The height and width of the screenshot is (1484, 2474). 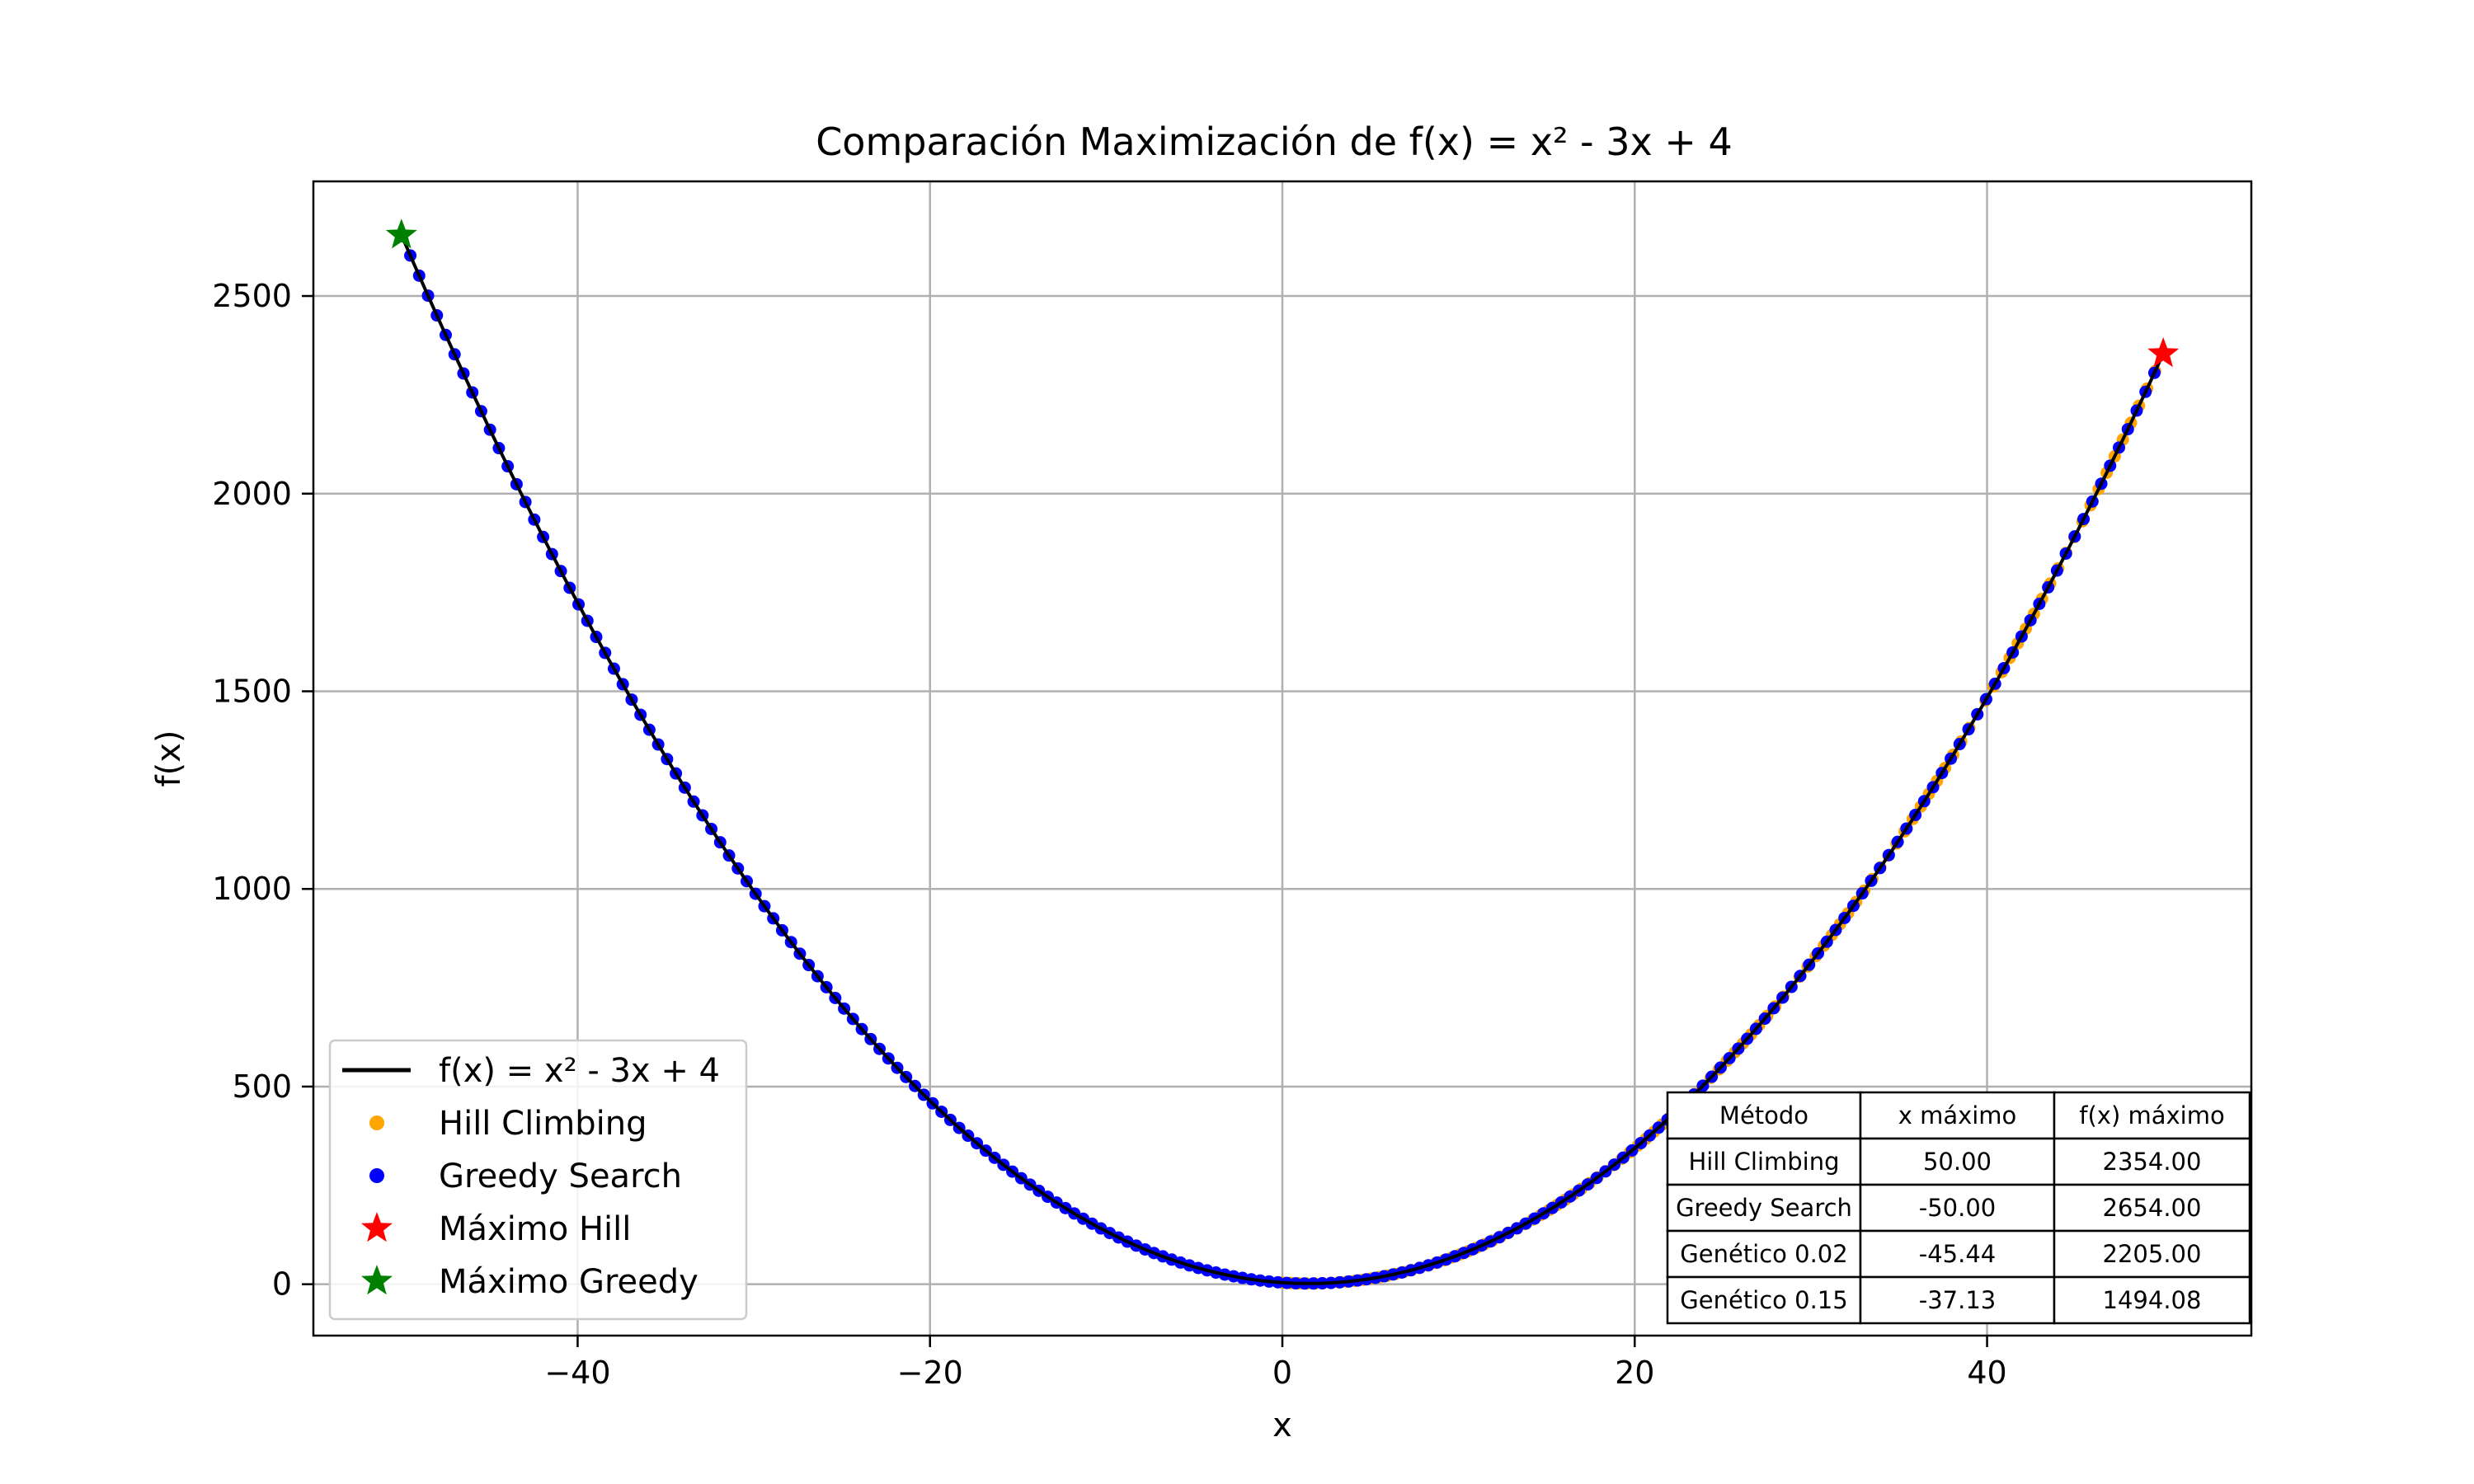 I want to click on table-cell-text: -37.13, so click(x=1958, y=1300).